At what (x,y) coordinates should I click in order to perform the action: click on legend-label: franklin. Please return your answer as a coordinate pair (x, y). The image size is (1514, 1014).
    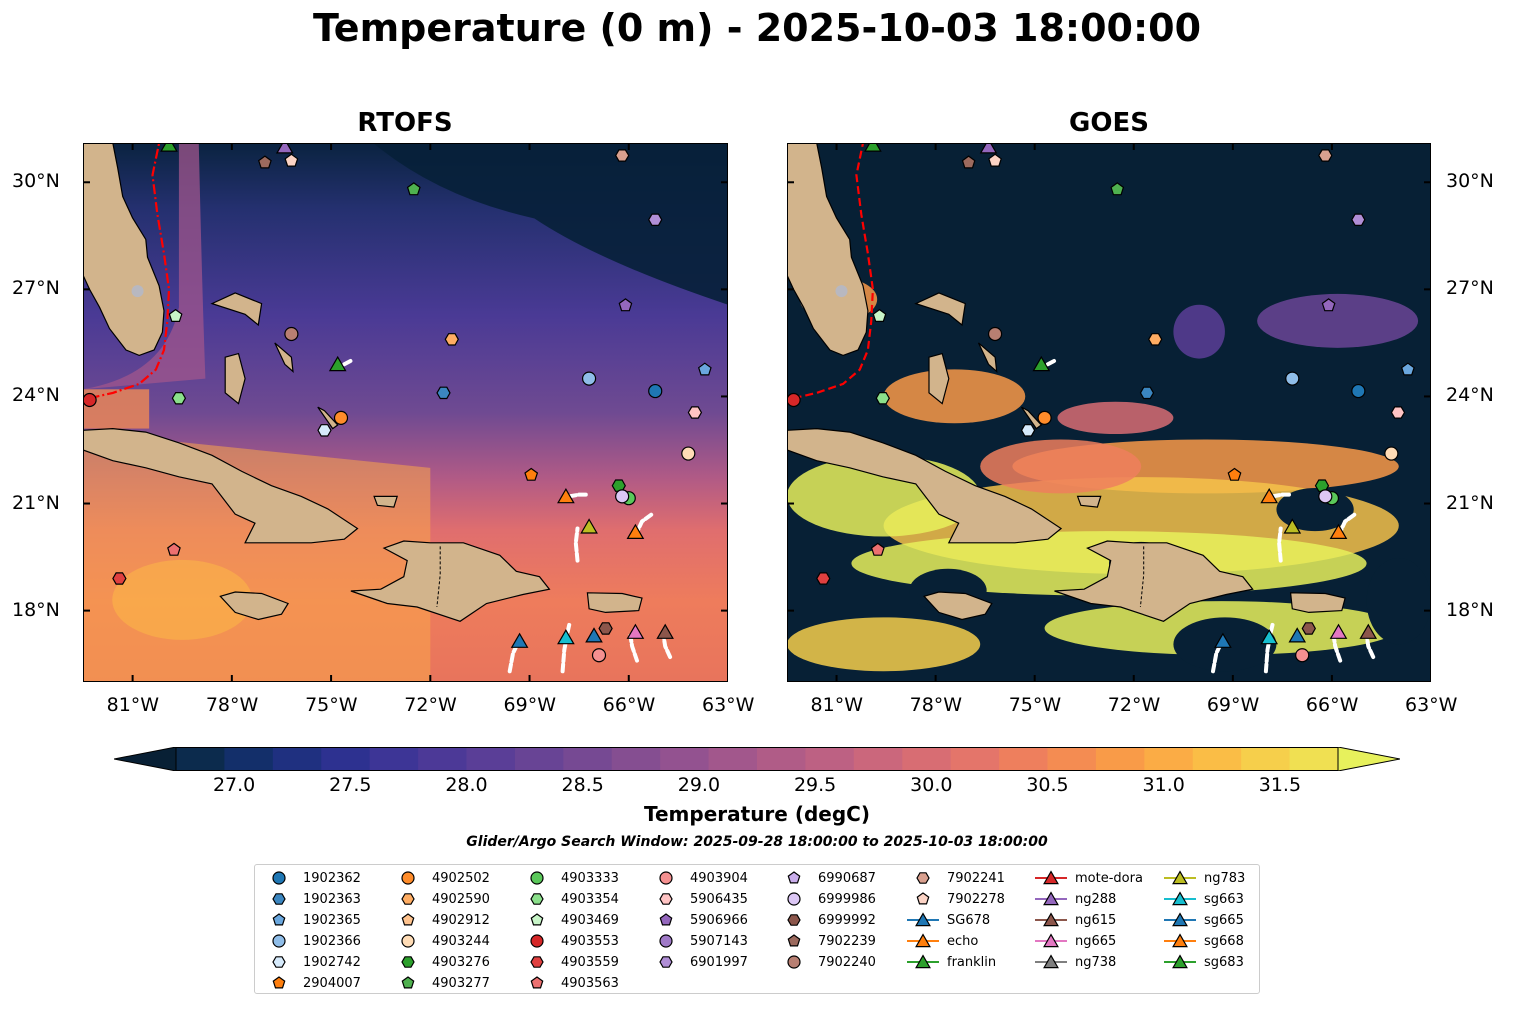
    Looking at the image, I should click on (972, 962).